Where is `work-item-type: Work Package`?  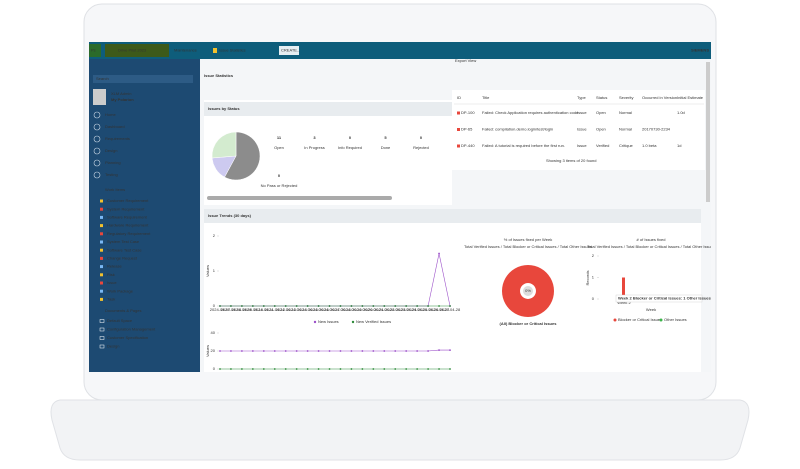
work-item-type: Work Package is located at coordinates (120, 290).